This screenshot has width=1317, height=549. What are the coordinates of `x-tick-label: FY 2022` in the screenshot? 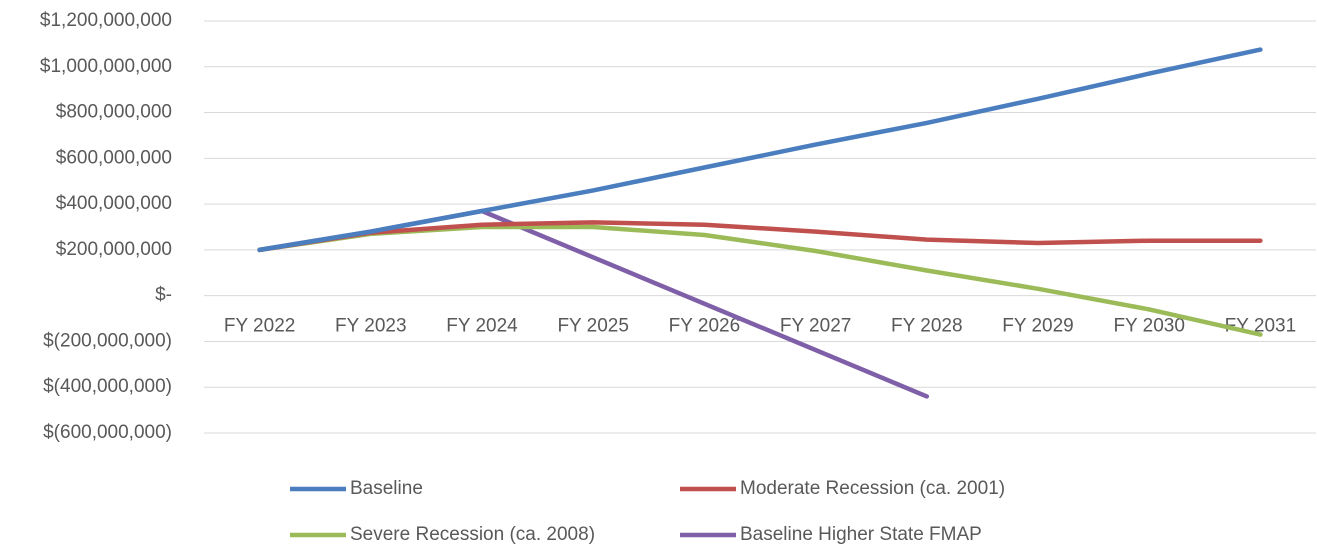 It's located at (259, 326).